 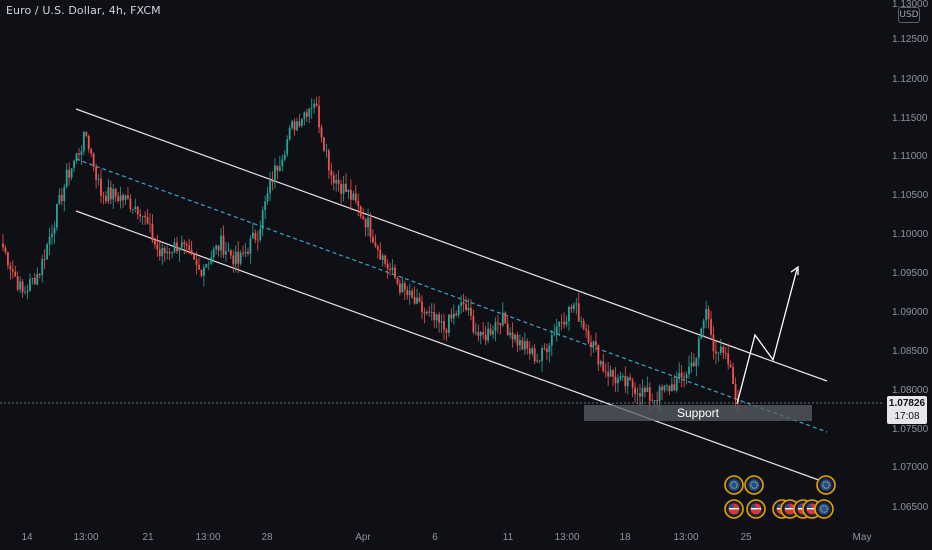 I want to click on projection-path, so click(x=767, y=336).